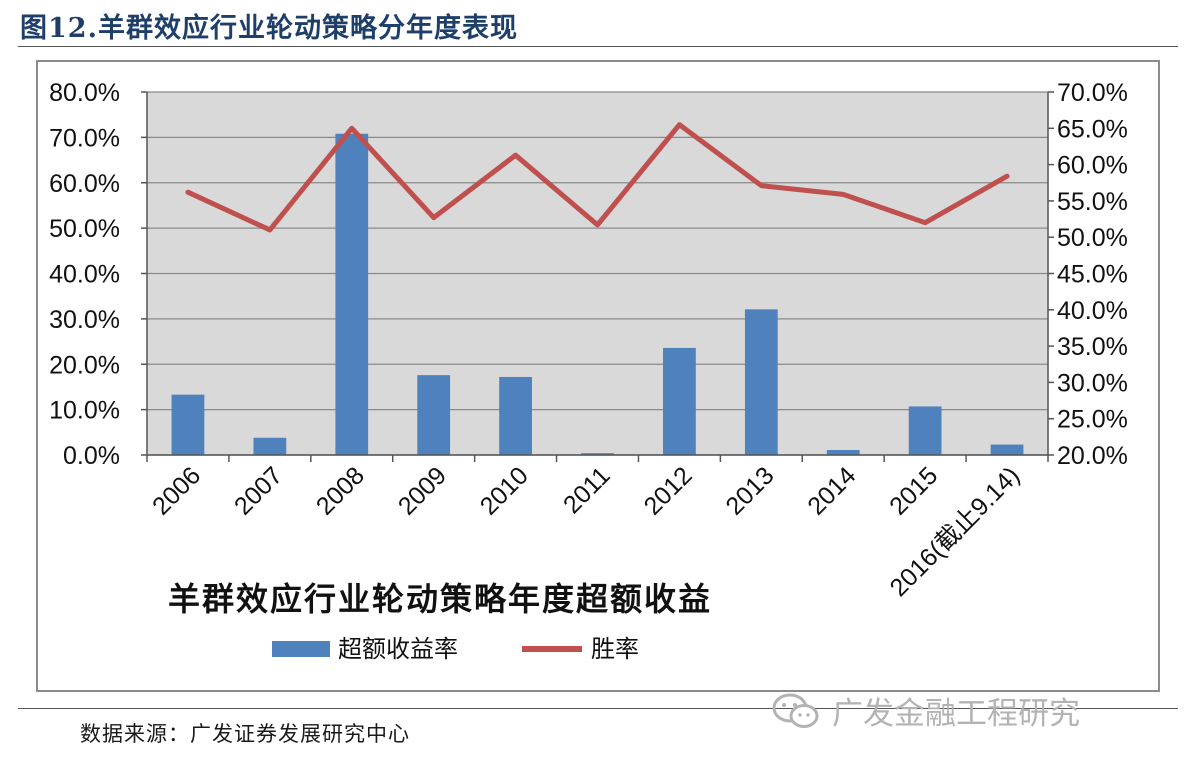 This screenshot has width=1201, height=777. What do you see at coordinates (84, 138) in the screenshot?
I see `left-tick-label: 70.0%` at bounding box center [84, 138].